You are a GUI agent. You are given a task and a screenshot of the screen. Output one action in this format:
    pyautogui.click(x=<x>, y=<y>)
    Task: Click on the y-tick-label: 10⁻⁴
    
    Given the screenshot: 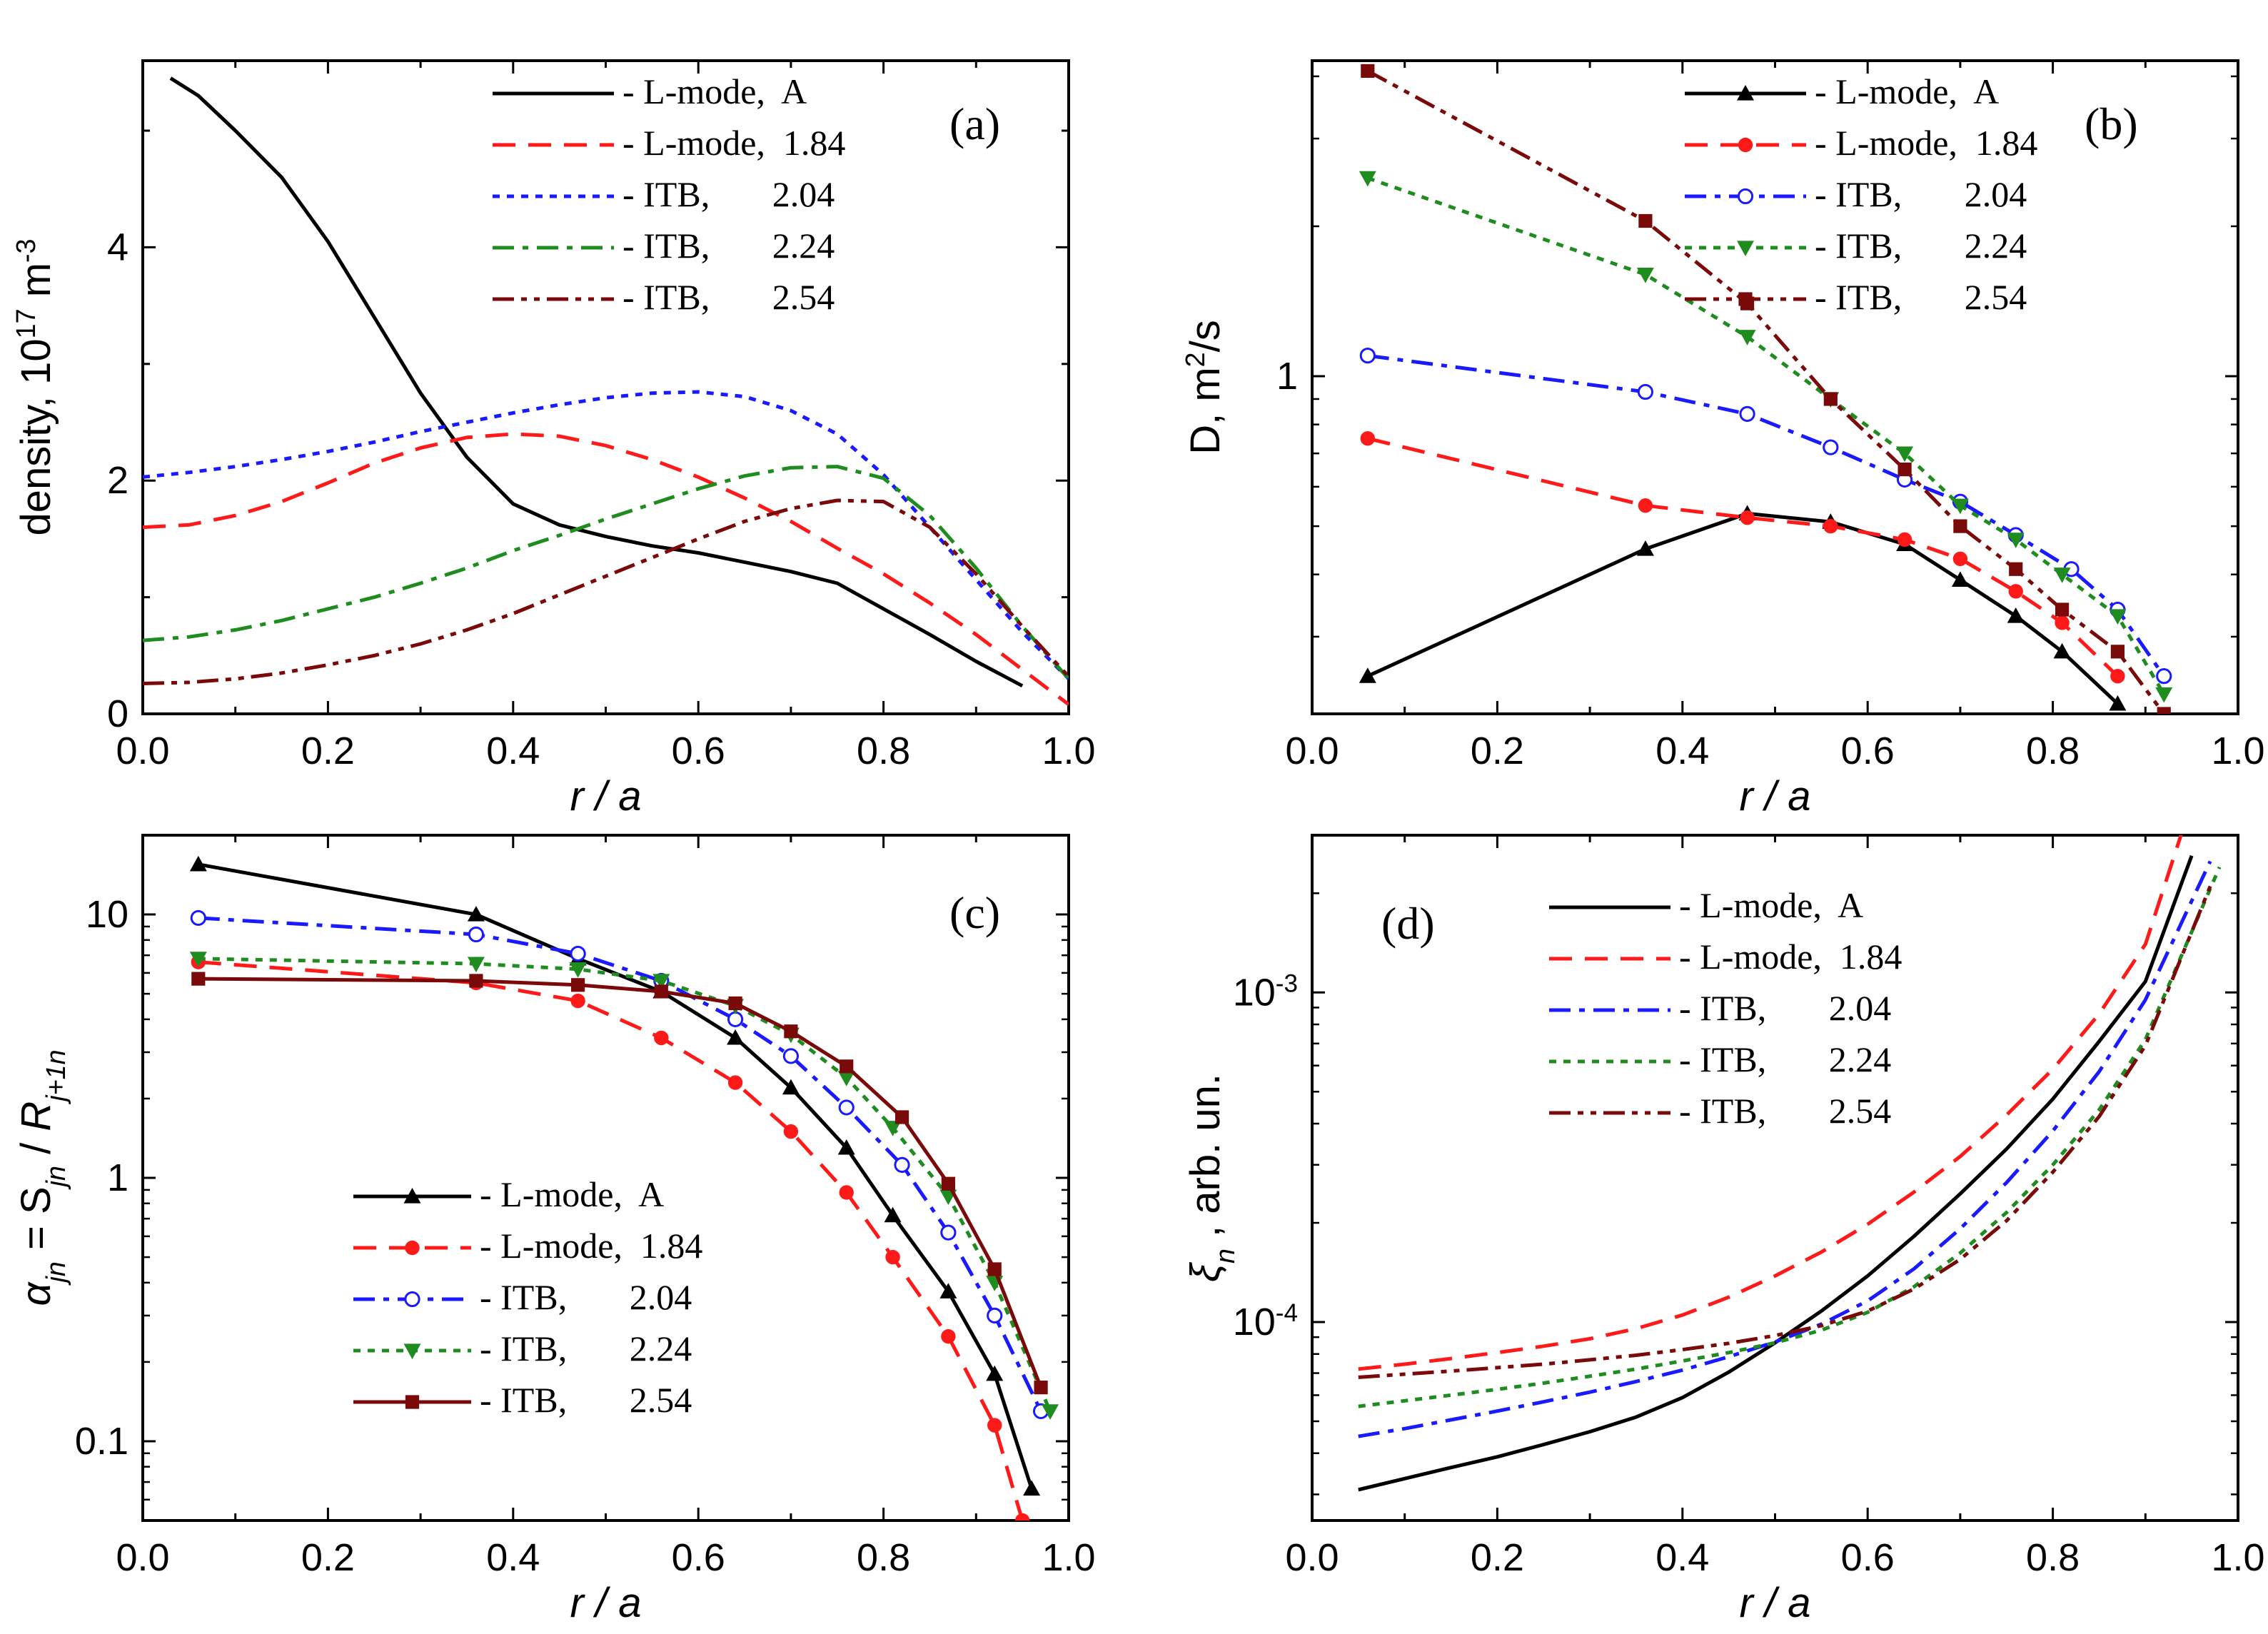 What is the action you would take?
    pyautogui.click(x=1265, y=1321)
    